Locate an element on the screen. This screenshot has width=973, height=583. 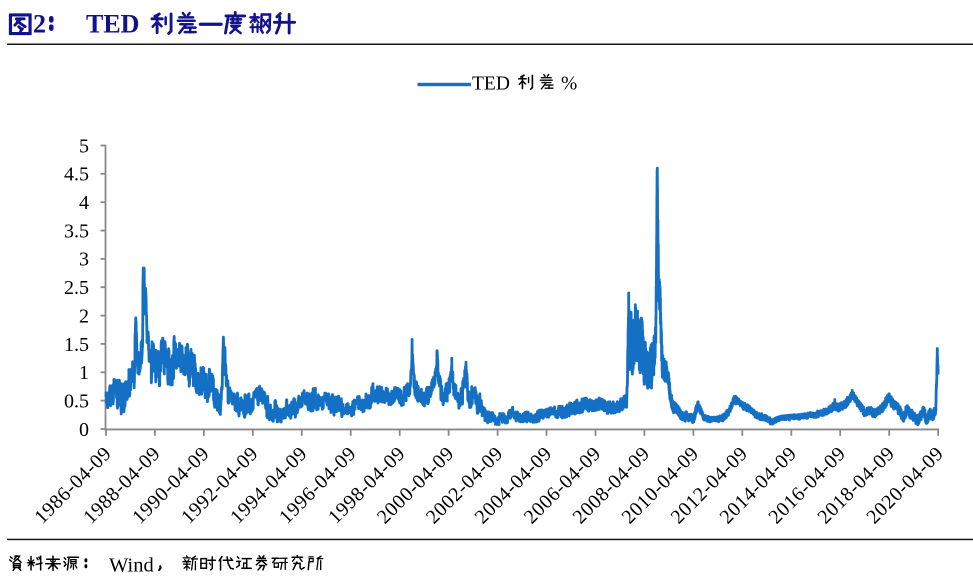
svg-text: 1.5 is located at coordinates (76, 345).